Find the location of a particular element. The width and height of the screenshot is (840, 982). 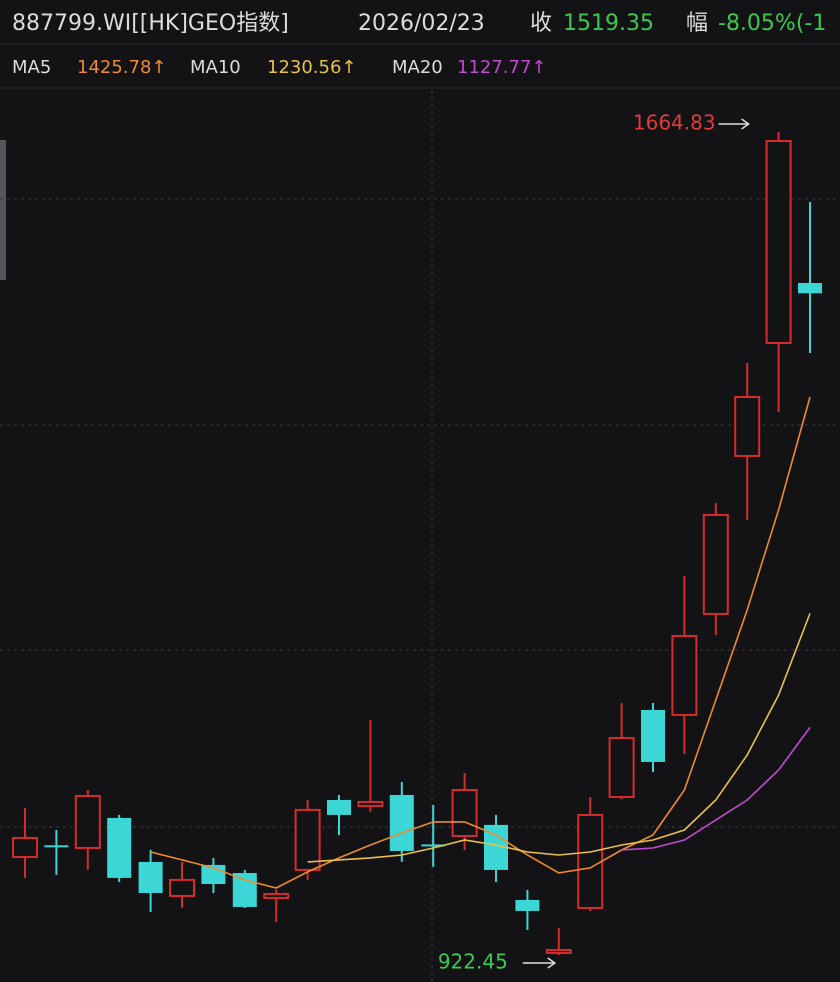

high-label: 1664.83 is located at coordinates (674, 122).